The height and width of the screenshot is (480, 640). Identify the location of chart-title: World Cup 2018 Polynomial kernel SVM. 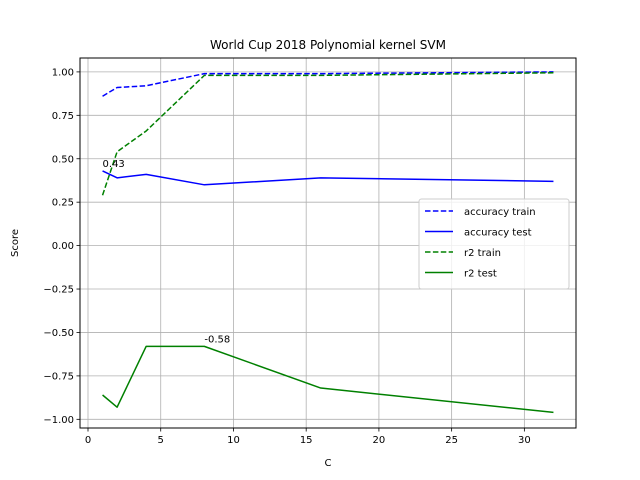
(328, 45).